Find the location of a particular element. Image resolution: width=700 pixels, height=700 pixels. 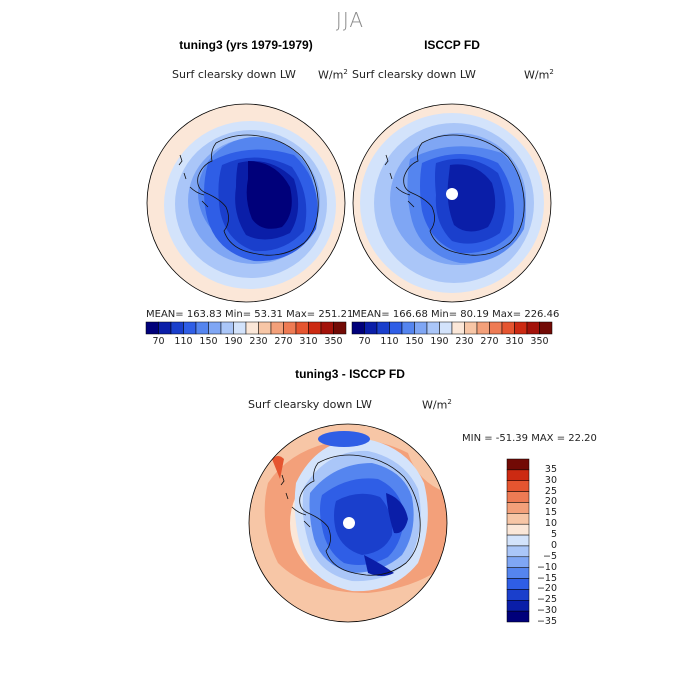

colorbar-tick-label: −20 is located at coordinates (546, 589).